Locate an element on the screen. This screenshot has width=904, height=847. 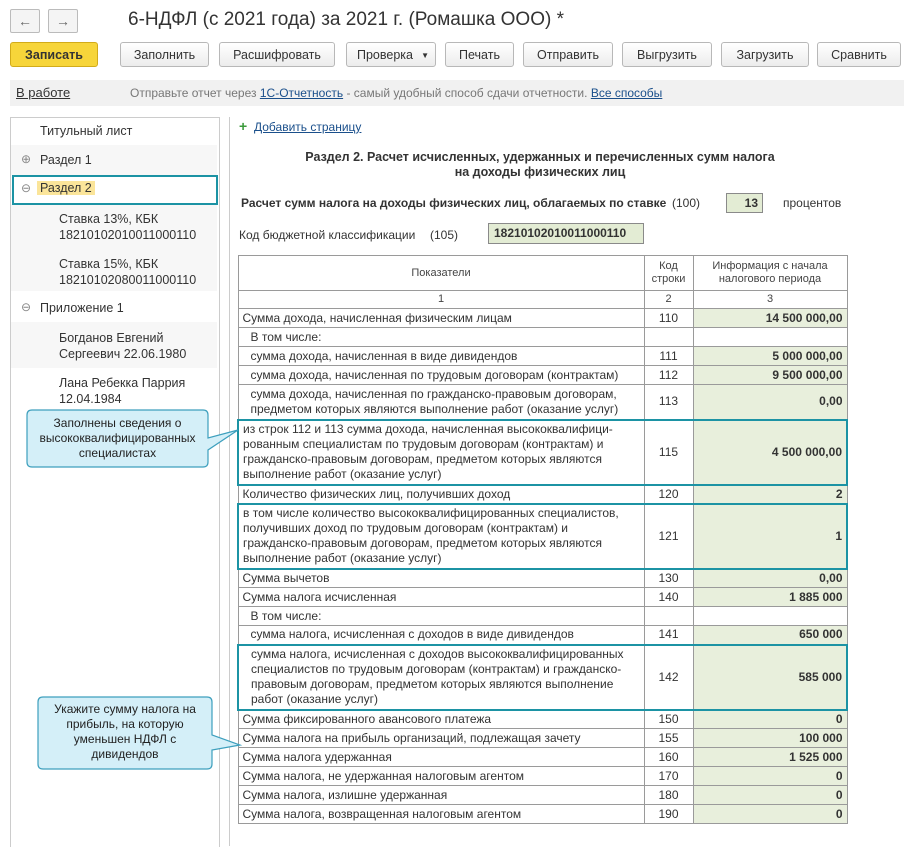
row-code: 130 is located at coordinates (668, 578).